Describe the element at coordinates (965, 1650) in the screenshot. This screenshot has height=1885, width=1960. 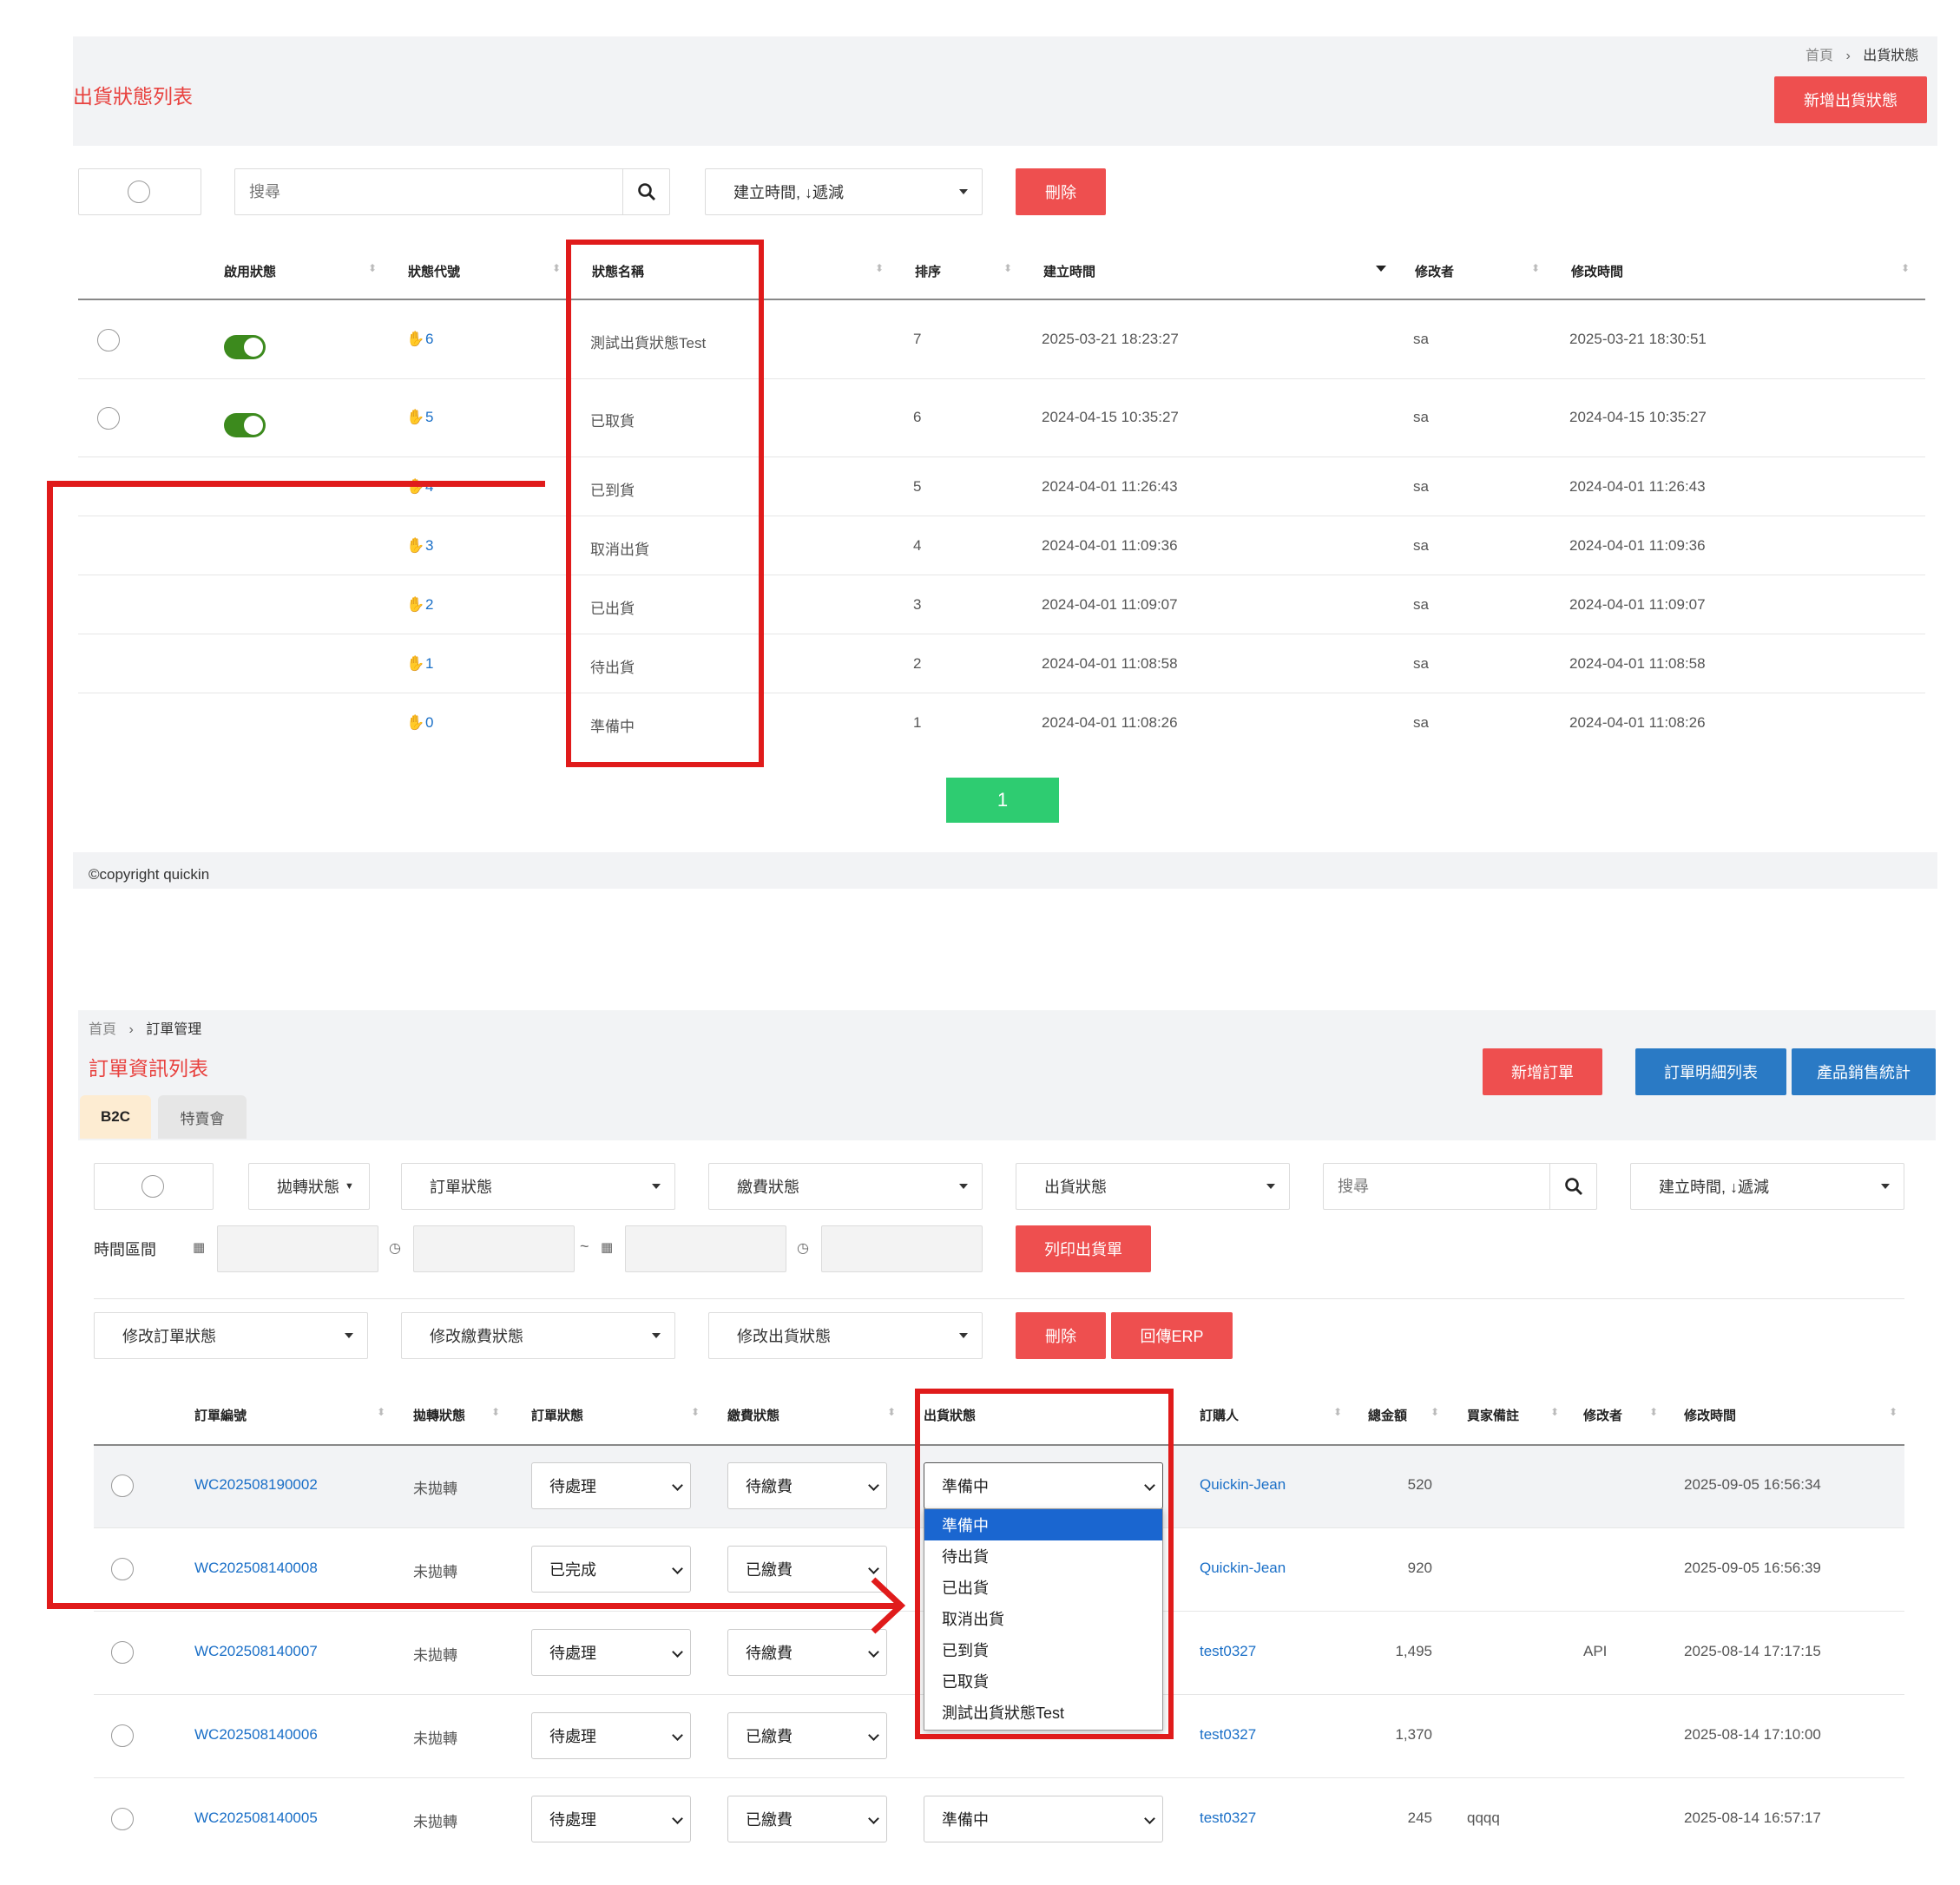
I see `dropdown-option: 已到貨` at that location.